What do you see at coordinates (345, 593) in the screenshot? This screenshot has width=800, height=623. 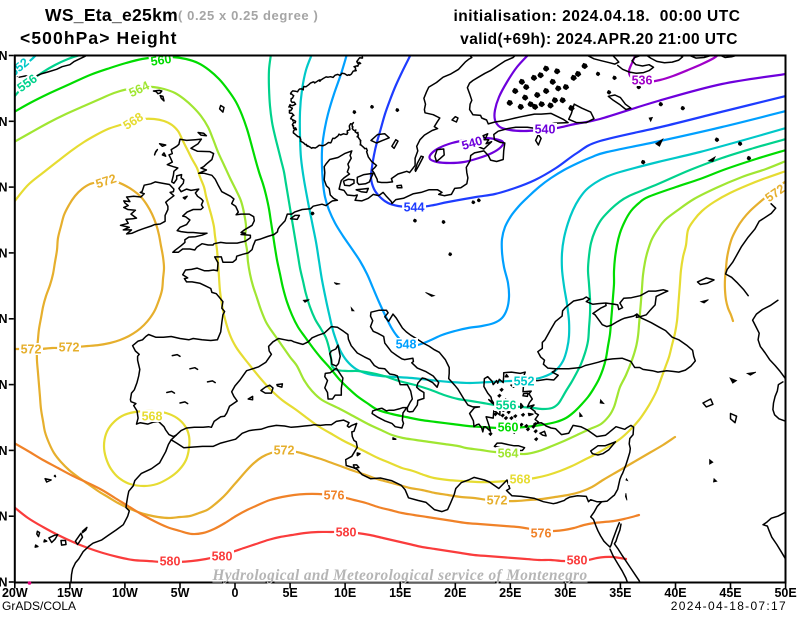 I see `svg-text: 10E` at bounding box center [345, 593].